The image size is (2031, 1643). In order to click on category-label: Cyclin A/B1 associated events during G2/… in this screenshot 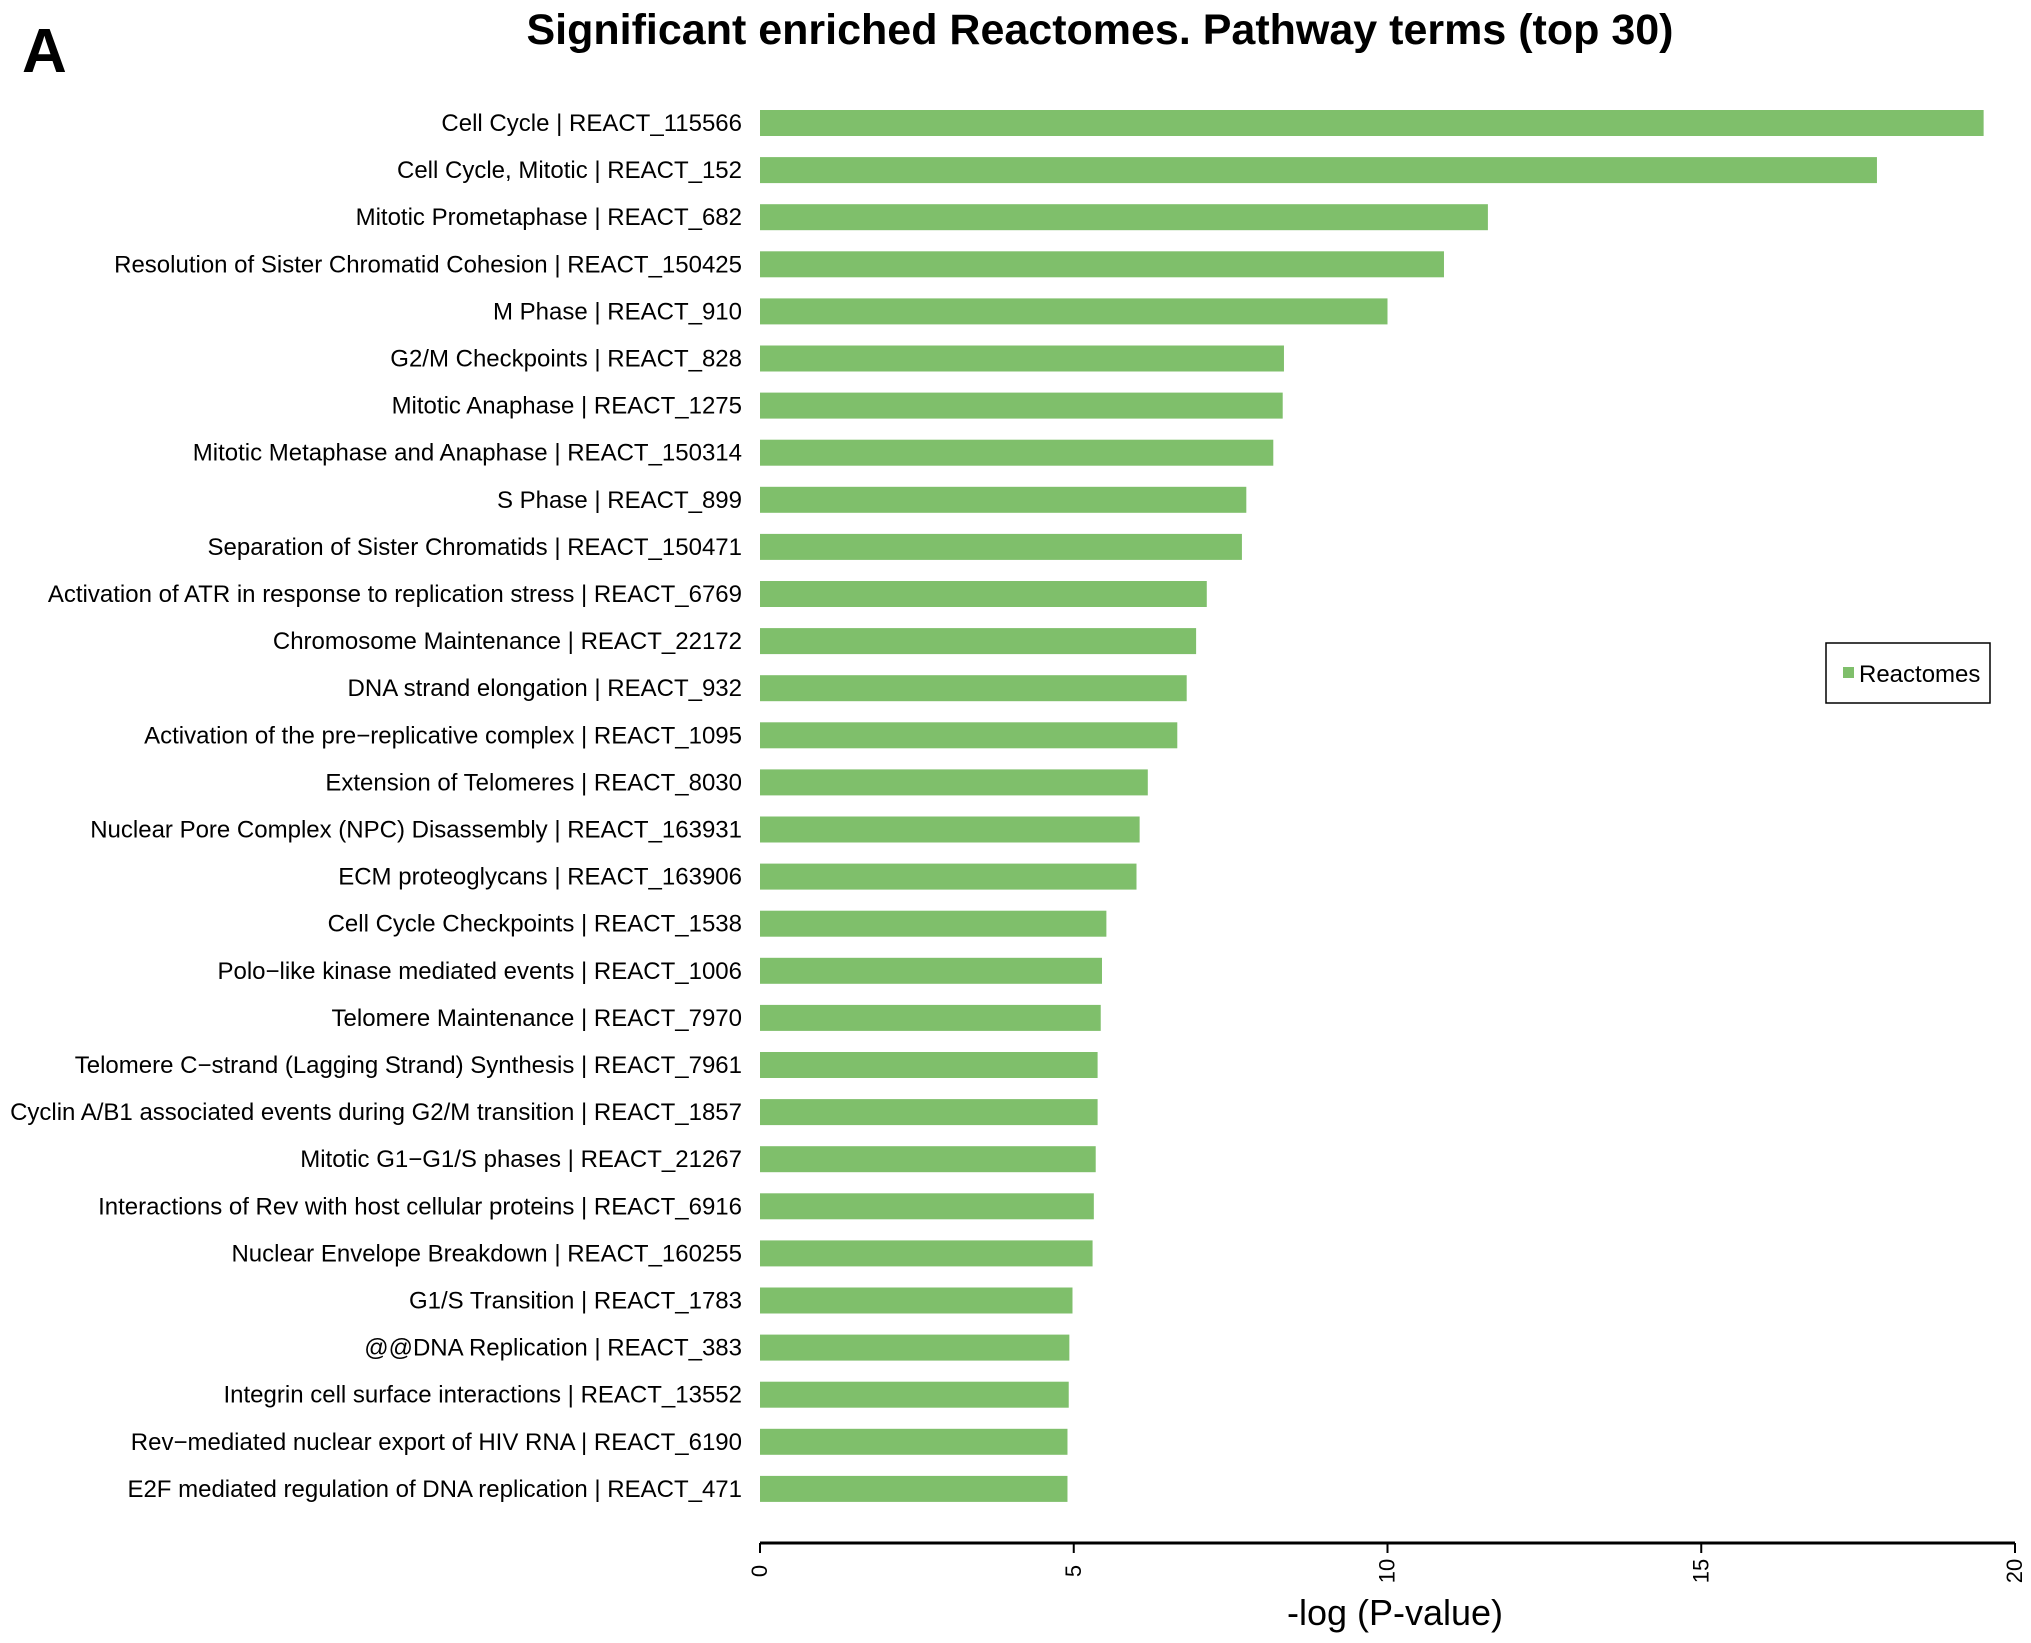, I will do `click(376, 1112)`.